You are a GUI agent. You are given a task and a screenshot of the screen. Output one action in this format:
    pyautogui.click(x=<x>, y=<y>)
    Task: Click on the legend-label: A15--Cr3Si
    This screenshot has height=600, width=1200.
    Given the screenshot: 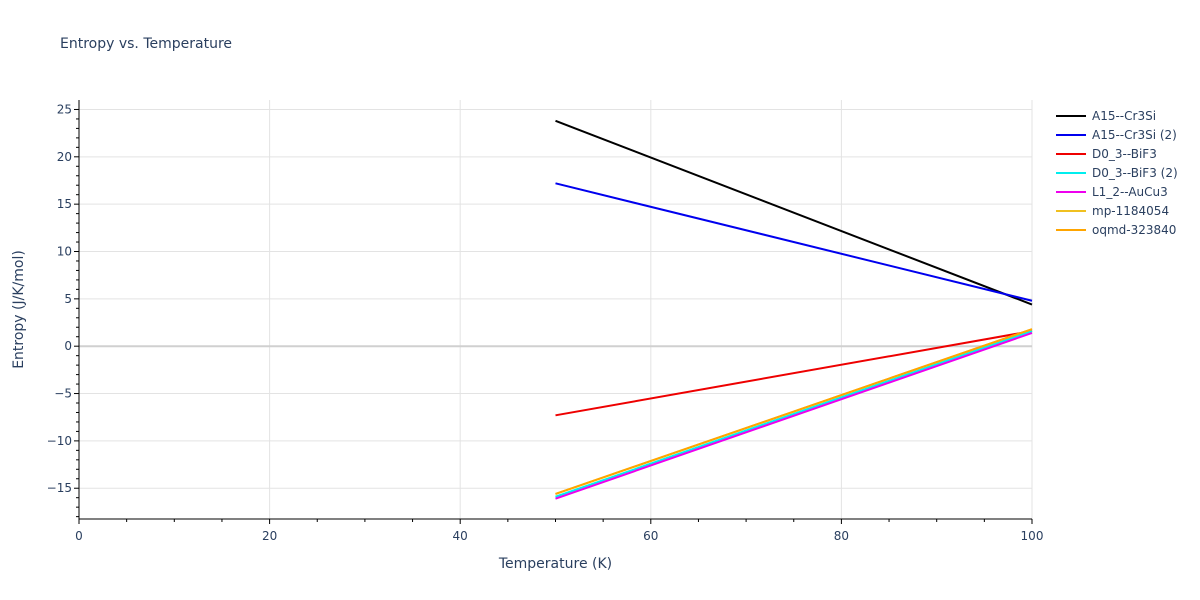 What is the action you would take?
    pyautogui.click(x=1124, y=115)
    